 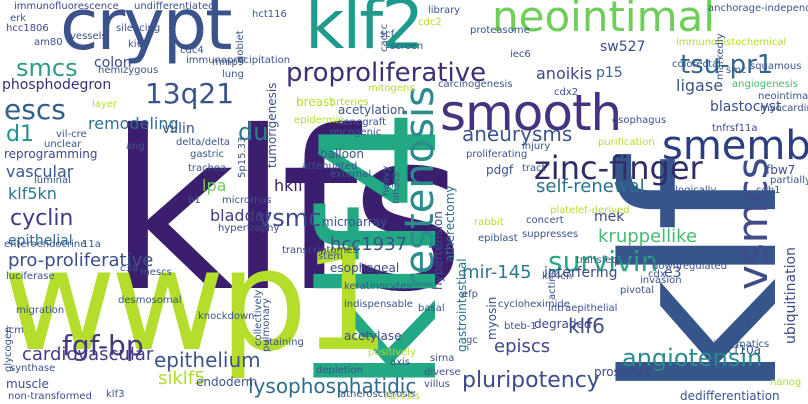 I want to click on word-proliferating: proliferating, so click(x=497, y=154).